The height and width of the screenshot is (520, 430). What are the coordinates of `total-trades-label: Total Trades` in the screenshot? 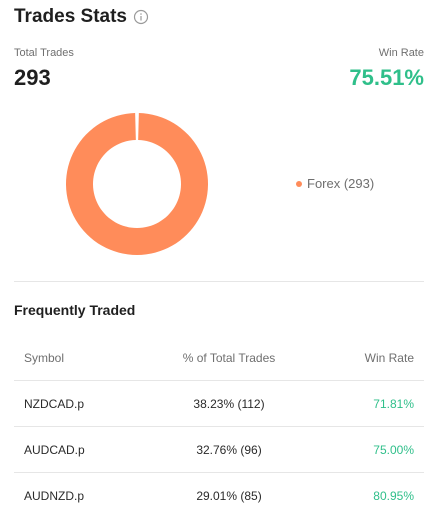 It's located at (44, 53).